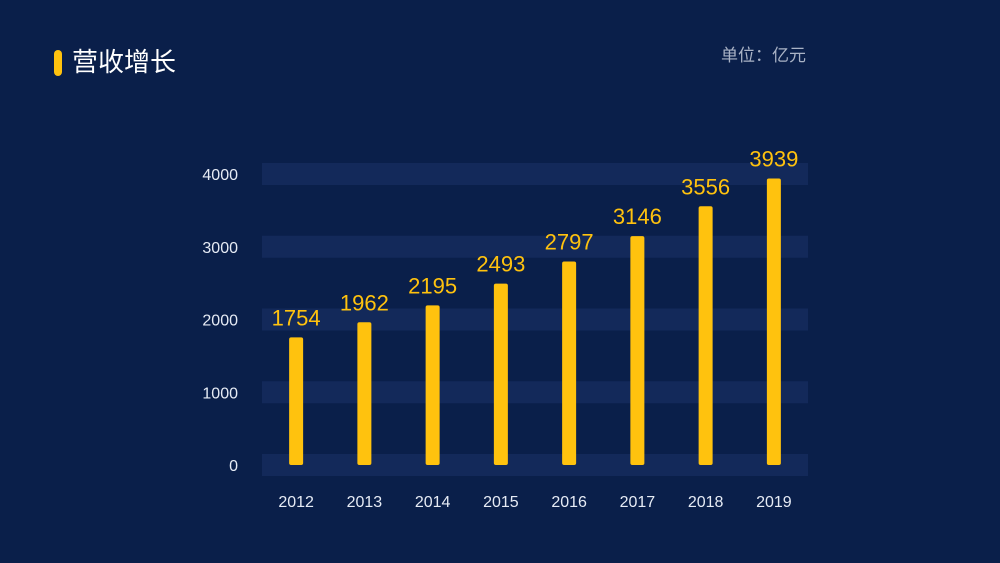 The width and height of the screenshot is (1000, 563). What do you see at coordinates (569, 242) in the screenshot?
I see `data-label: 2797` at bounding box center [569, 242].